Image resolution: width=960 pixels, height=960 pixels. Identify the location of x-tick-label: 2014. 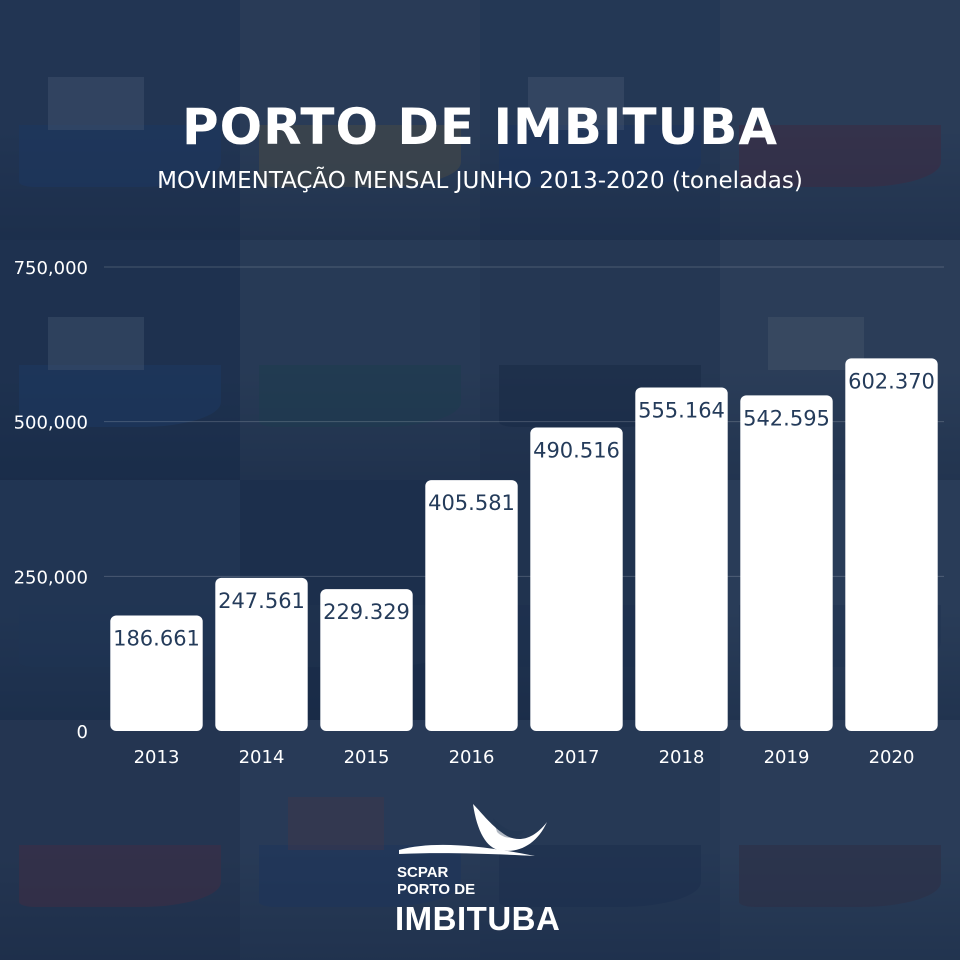
(262, 757).